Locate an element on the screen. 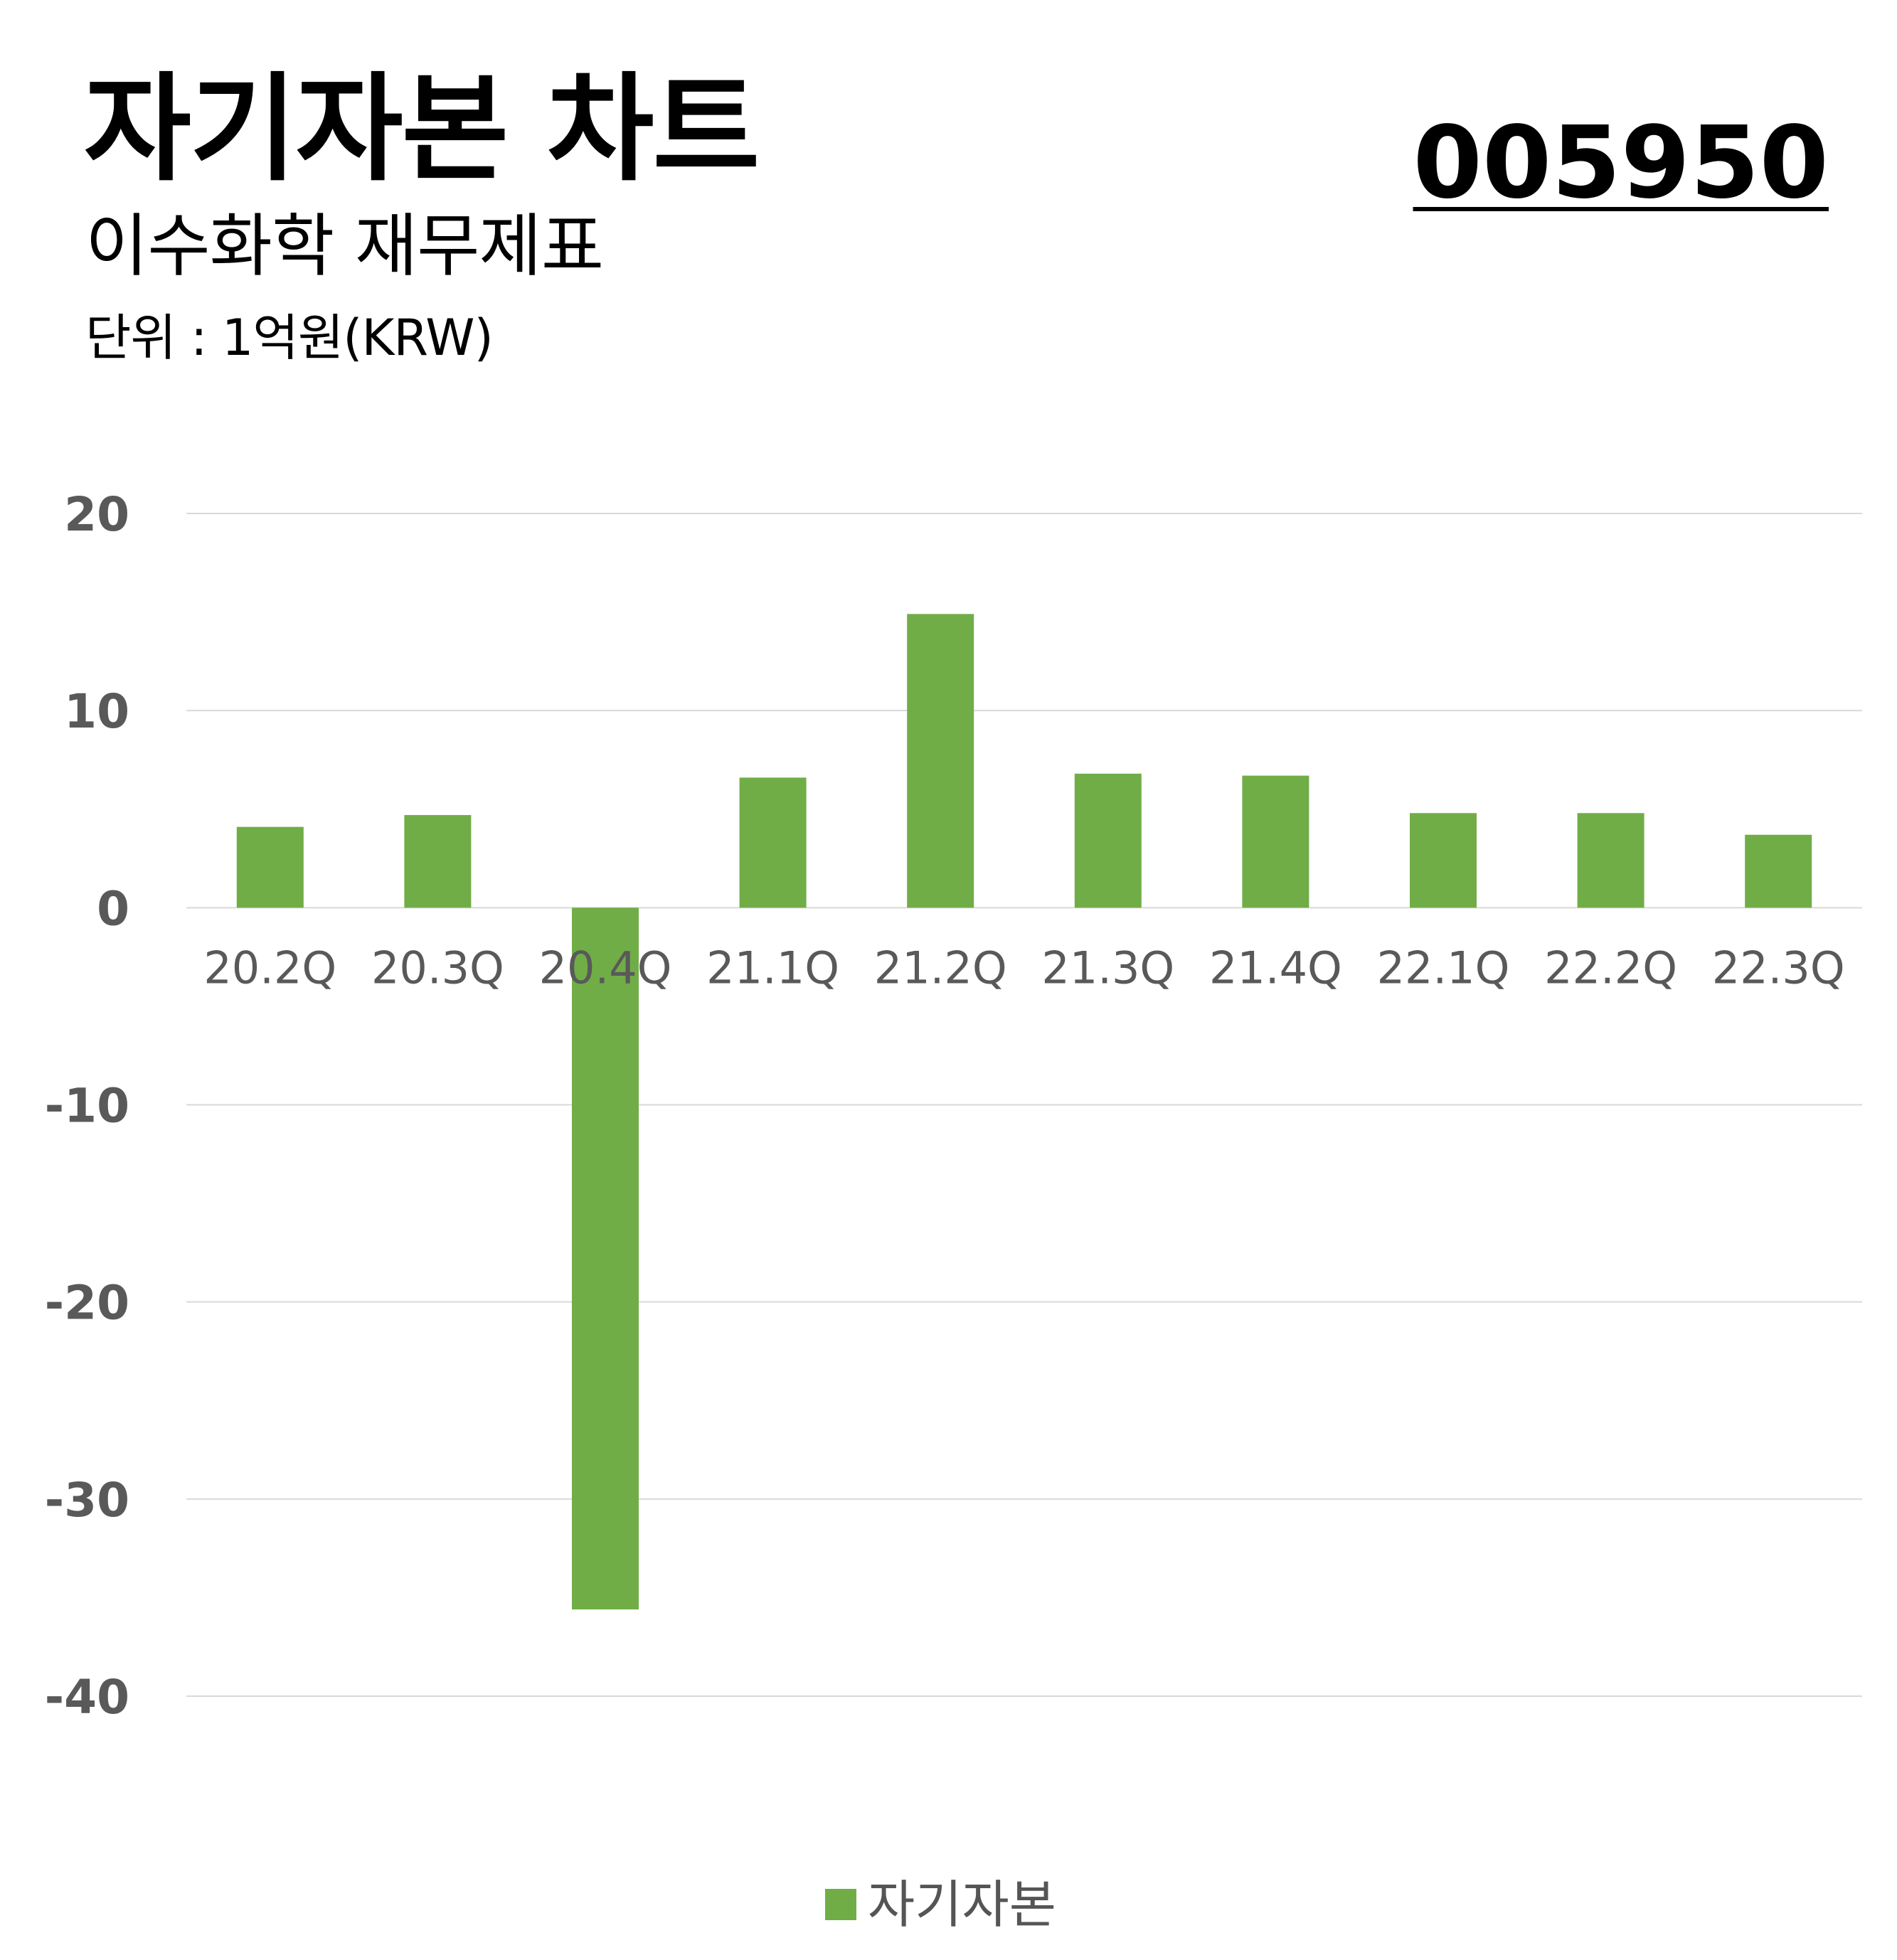 The image size is (1897, 1960). x-tick-label: 20.3Q is located at coordinates (437, 968).